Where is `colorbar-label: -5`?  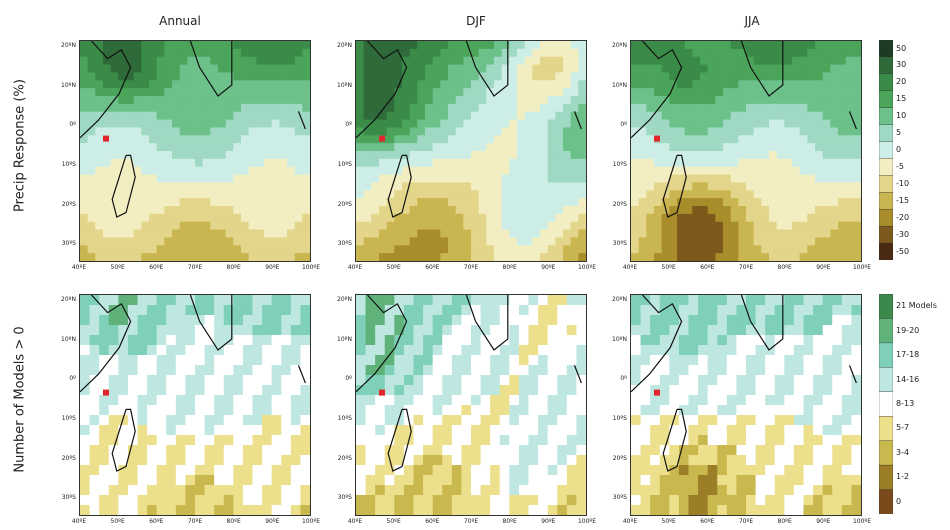 colorbar-label: -5 is located at coordinates (900, 166).